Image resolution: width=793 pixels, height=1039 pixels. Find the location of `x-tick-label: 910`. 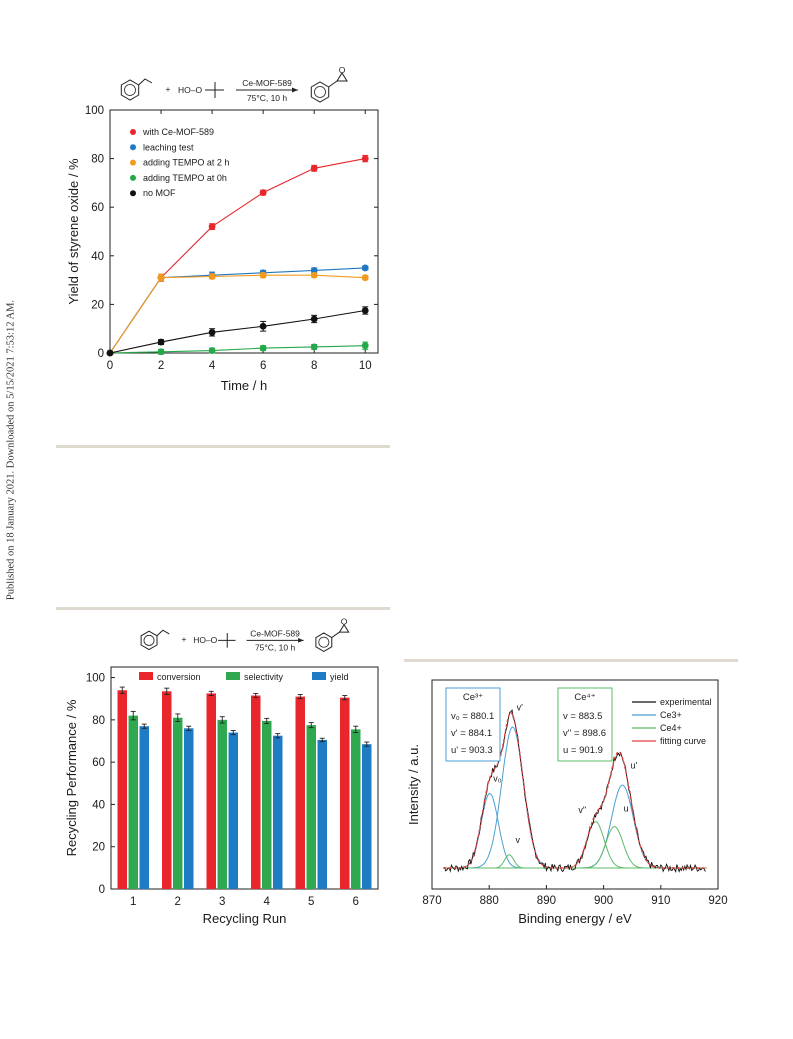

x-tick-label: 910 is located at coordinates (660, 901).